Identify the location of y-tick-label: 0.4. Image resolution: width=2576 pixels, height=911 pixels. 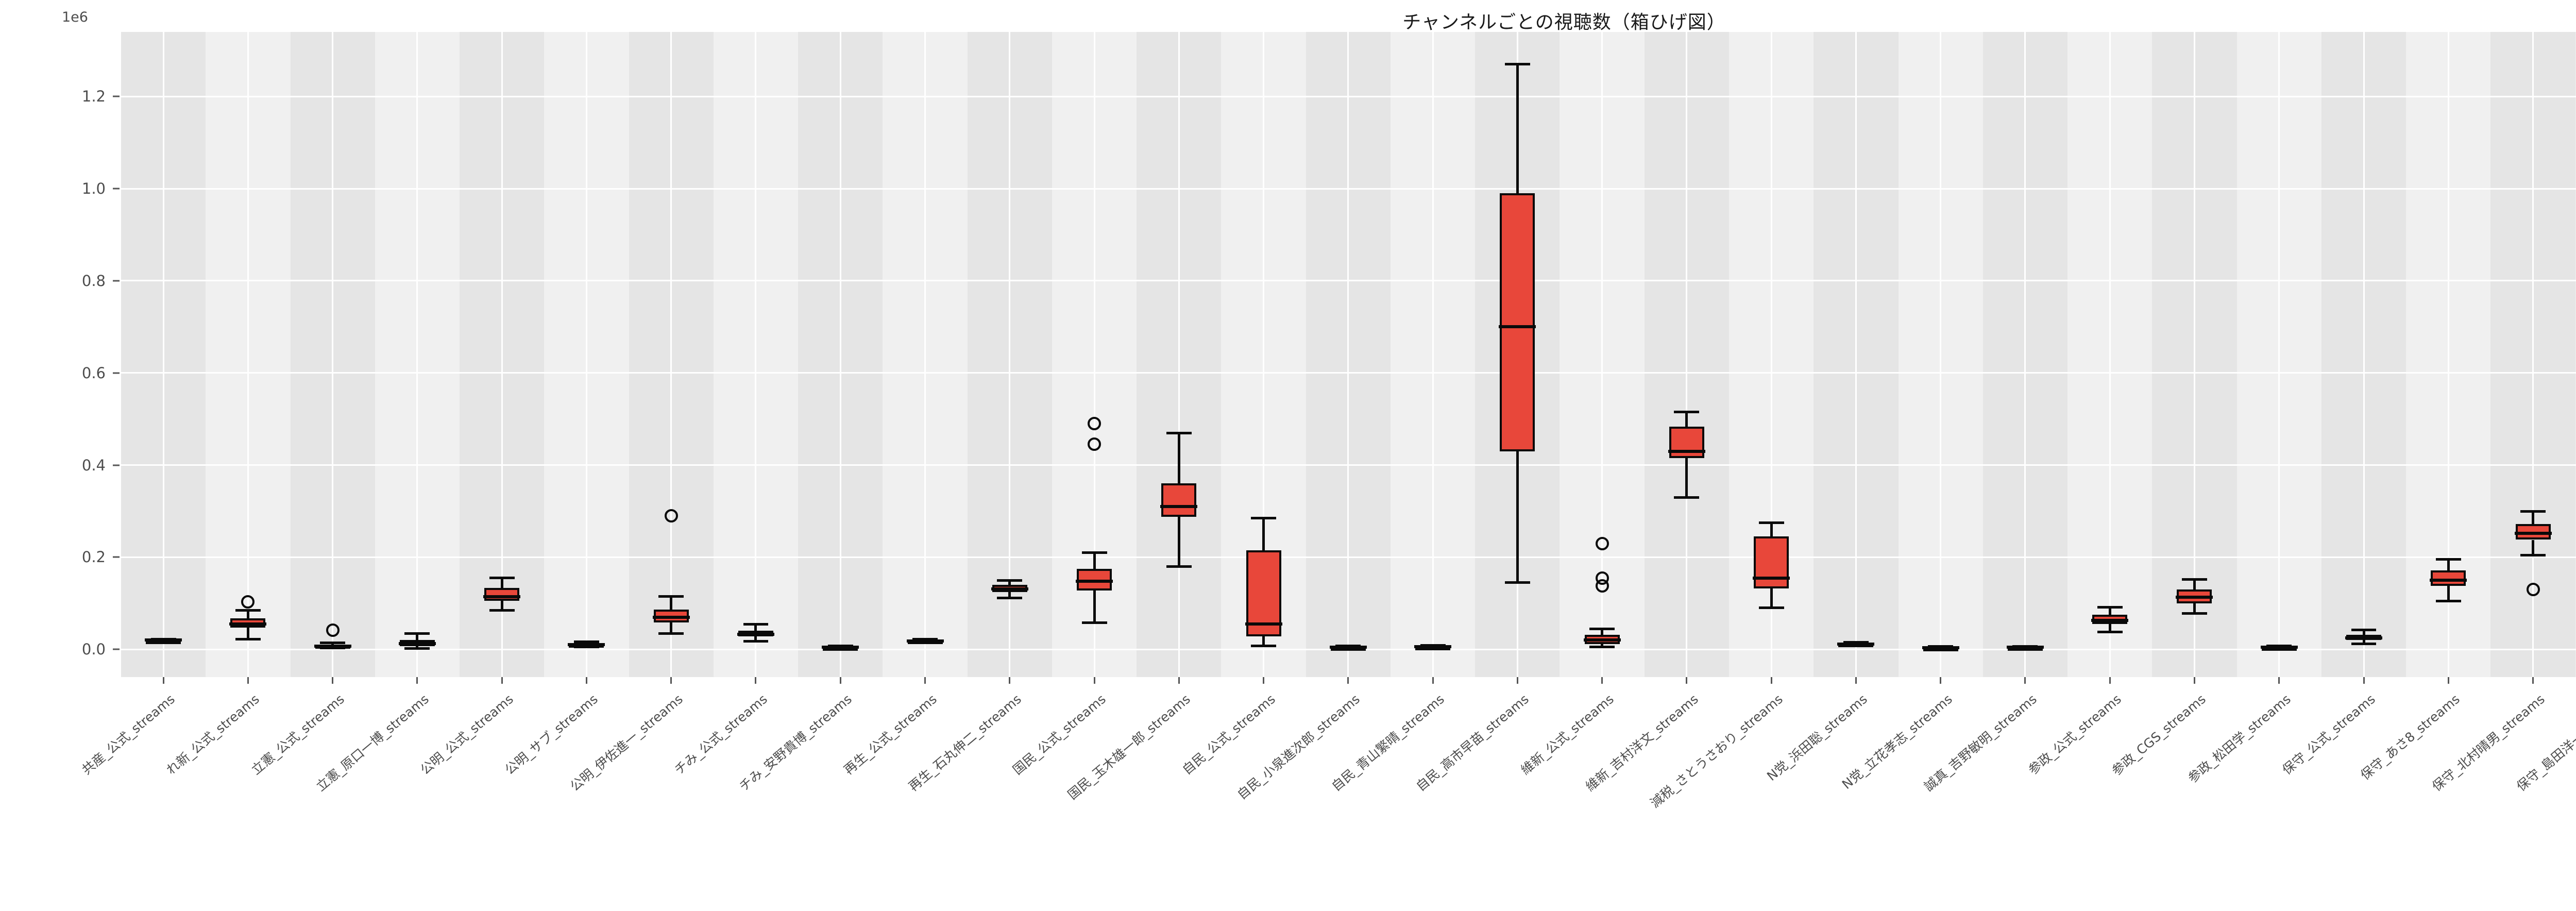
(93, 465).